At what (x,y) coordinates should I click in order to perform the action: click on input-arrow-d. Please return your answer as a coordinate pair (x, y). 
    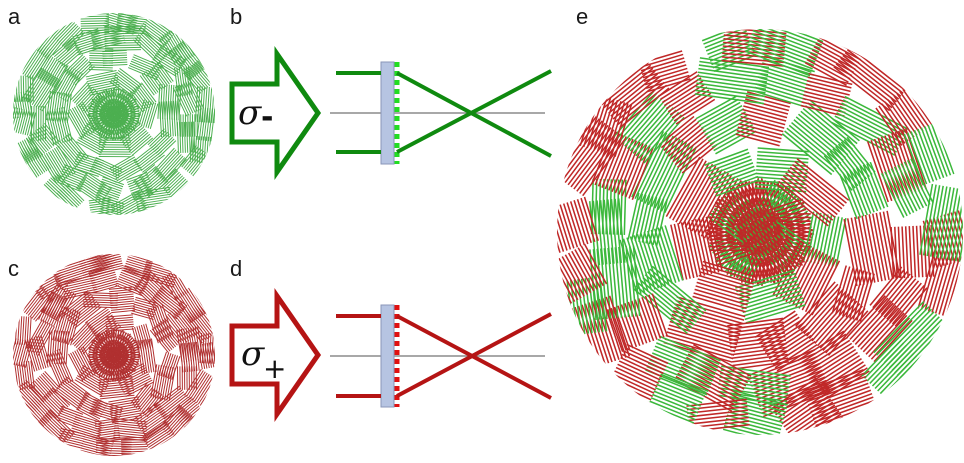
    Looking at the image, I should click on (275, 355).